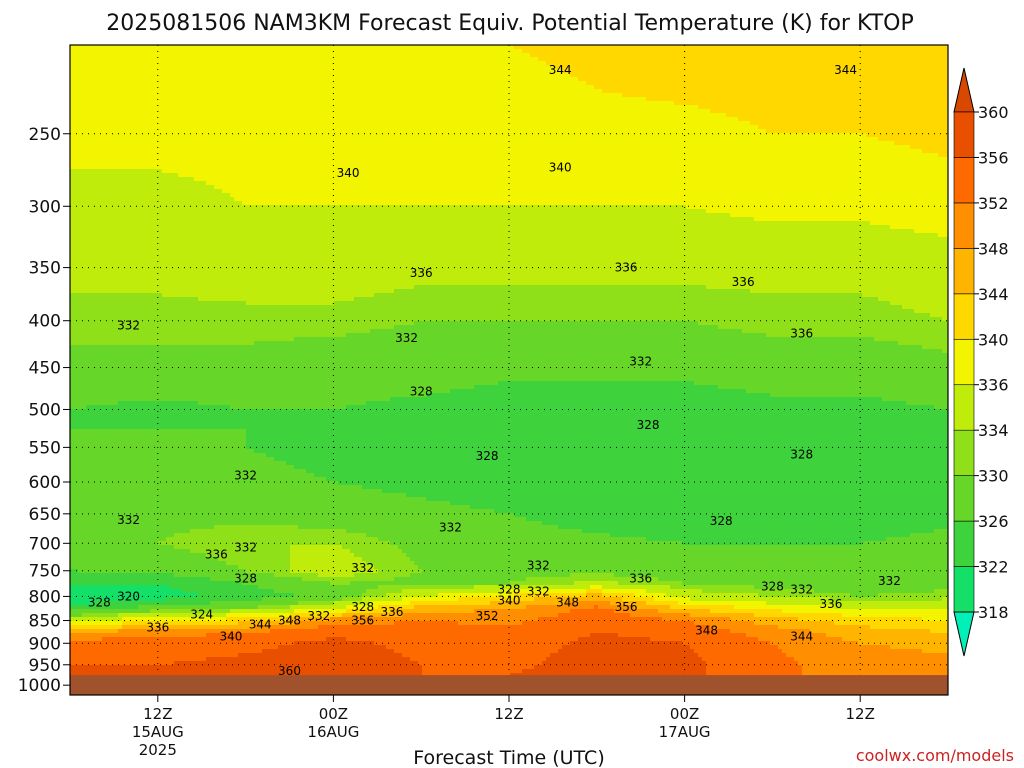 This screenshot has height=768, width=1024. What do you see at coordinates (45, 322) in the screenshot?
I see `y-tick-label: 400` at bounding box center [45, 322].